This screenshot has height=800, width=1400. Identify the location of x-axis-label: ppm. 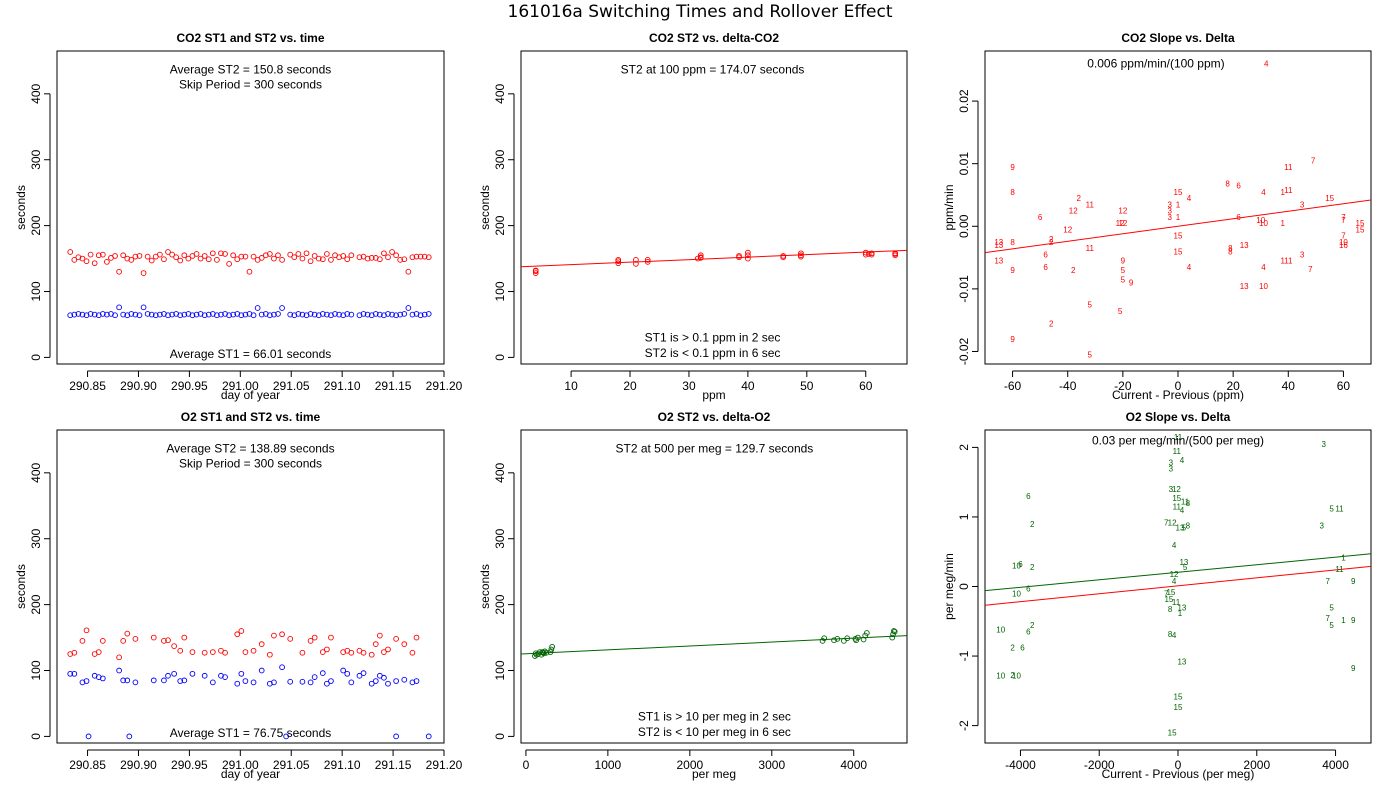
(713, 395).